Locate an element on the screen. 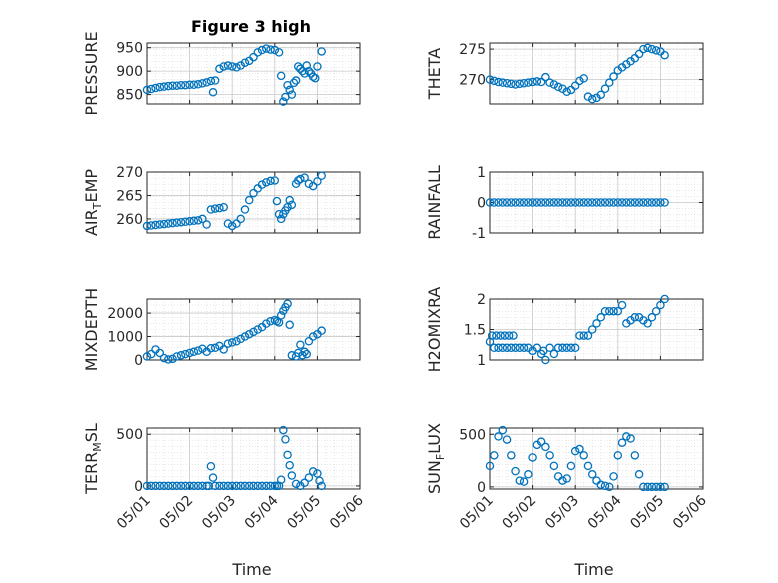 The height and width of the screenshot is (583, 778). y-tick-label: 1 is located at coordinates (481, 173).